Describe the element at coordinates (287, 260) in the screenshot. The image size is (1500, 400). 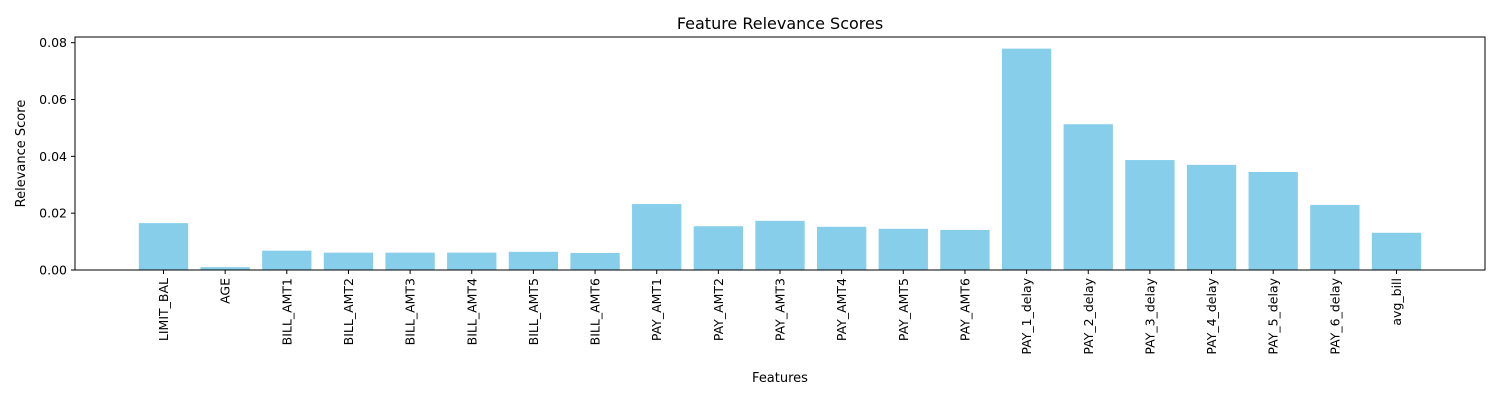
I see `bar-bill-amt1` at that location.